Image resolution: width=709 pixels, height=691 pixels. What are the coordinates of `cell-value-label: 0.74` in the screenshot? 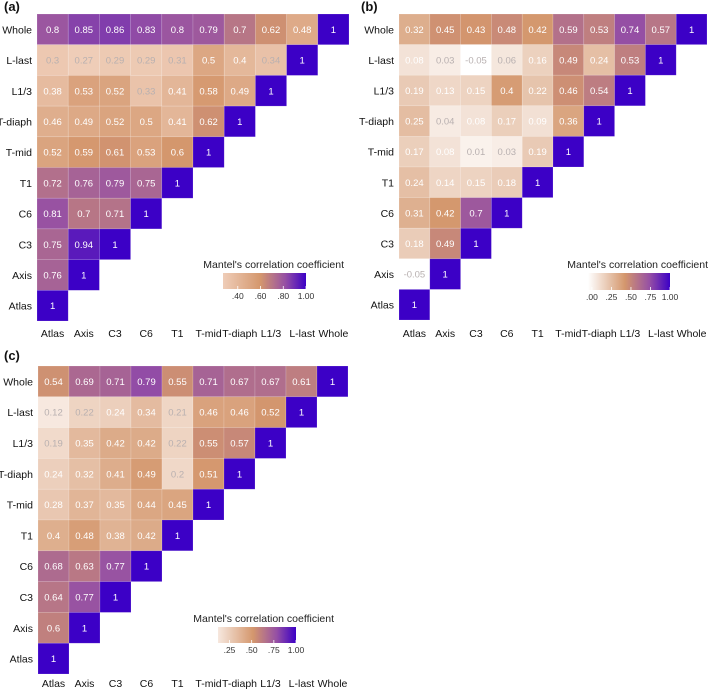 It's located at (630, 30).